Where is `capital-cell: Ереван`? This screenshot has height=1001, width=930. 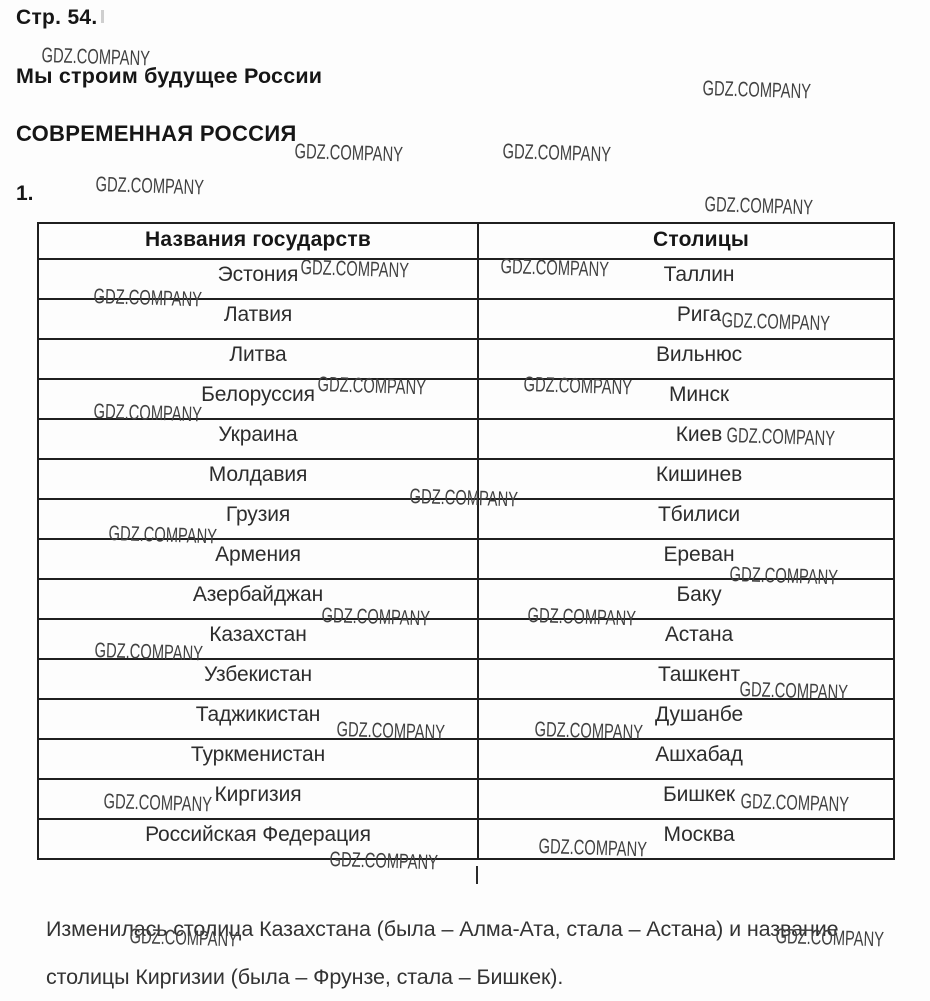 capital-cell: Ереван is located at coordinates (686, 559).